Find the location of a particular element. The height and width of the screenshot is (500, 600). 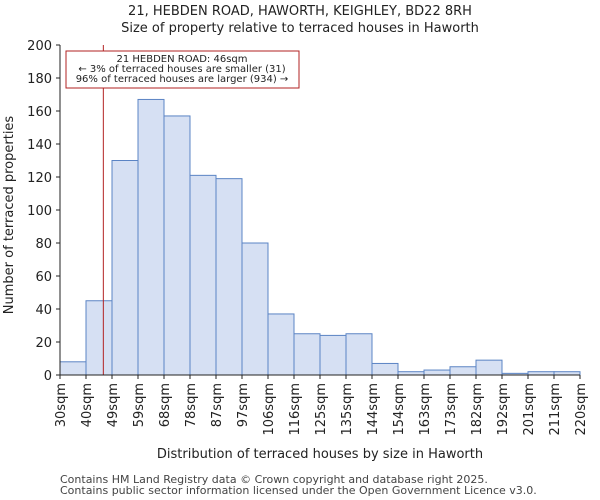

x-tick-label: 30sqm is located at coordinates (61, 405).